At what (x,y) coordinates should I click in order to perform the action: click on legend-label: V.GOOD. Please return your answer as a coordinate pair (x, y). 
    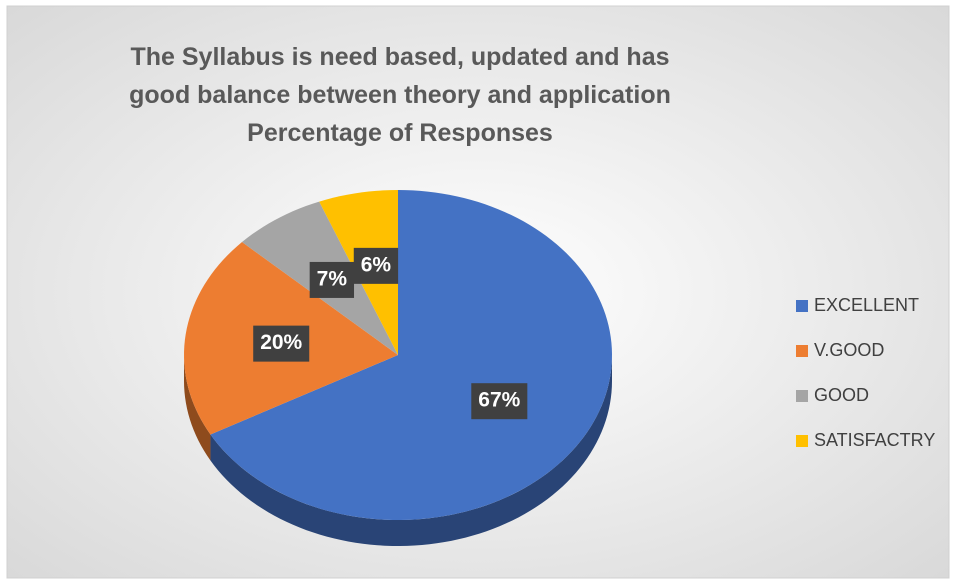
    Looking at the image, I should click on (849, 350).